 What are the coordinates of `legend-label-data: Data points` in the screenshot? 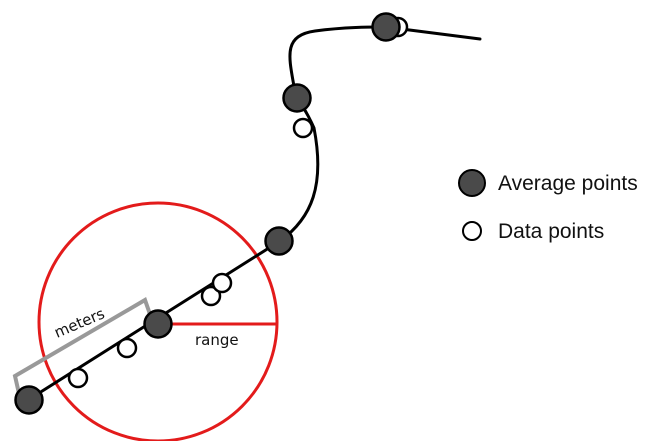 It's located at (551, 231).